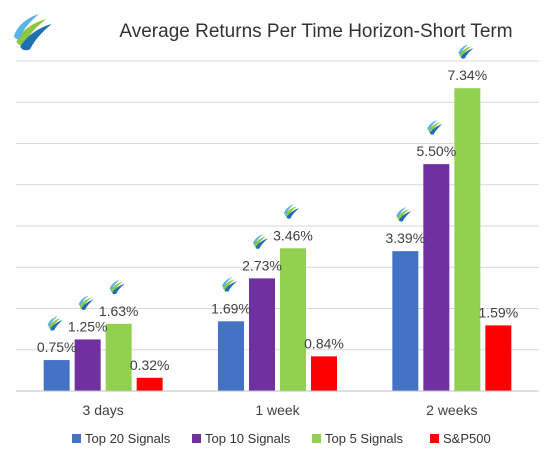 This screenshot has width=555, height=470. I want to click on x-axis: 3 days 1 week 2 weeks, so click(277, 404).